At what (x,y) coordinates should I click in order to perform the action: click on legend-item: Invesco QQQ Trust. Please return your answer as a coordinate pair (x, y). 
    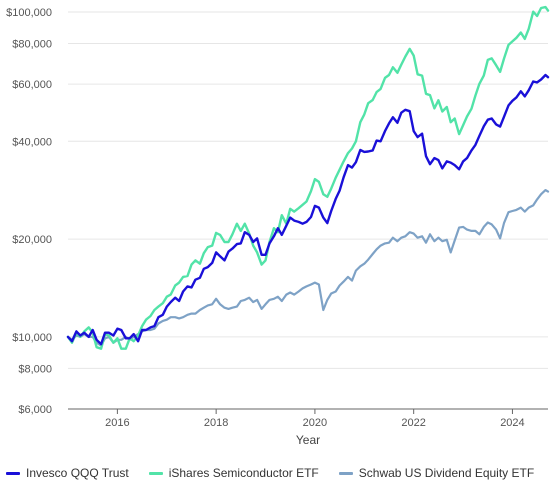
    Looking at the image, I should click on (67, 473).